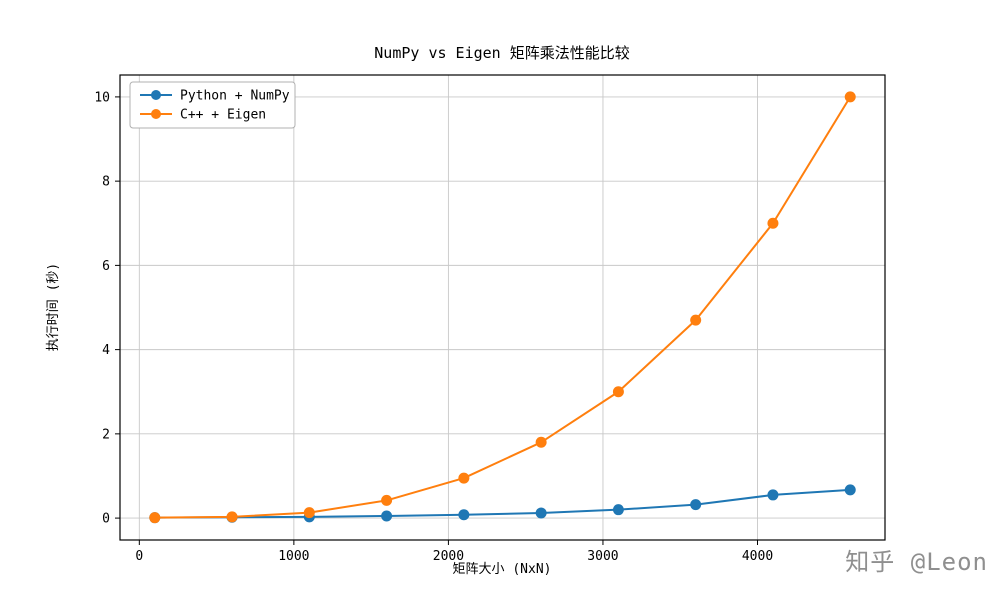 The image size is (1000, 600). I want to click on y-tick-label: 4, so click(106, 350).